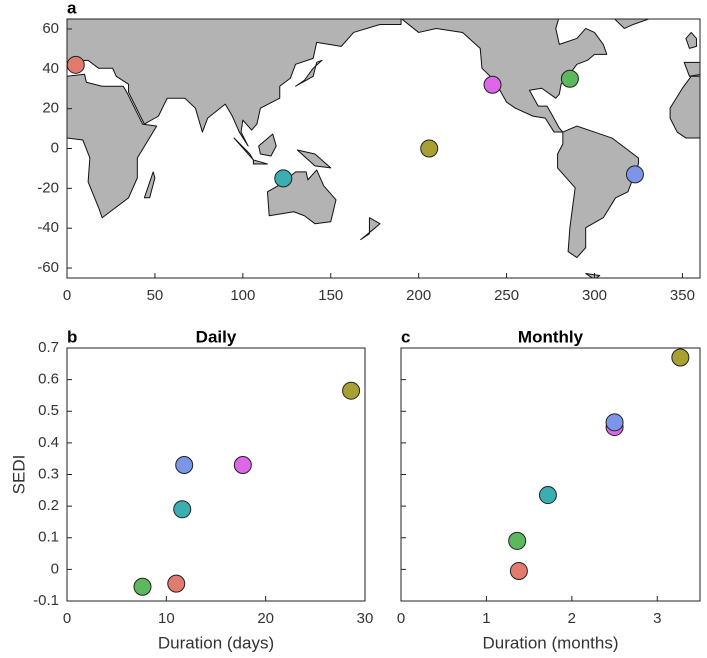 Image resolution: width=707 pixels, height=658 pixels. I want to click on y-tick-label: 0.2, so click(48, 505).